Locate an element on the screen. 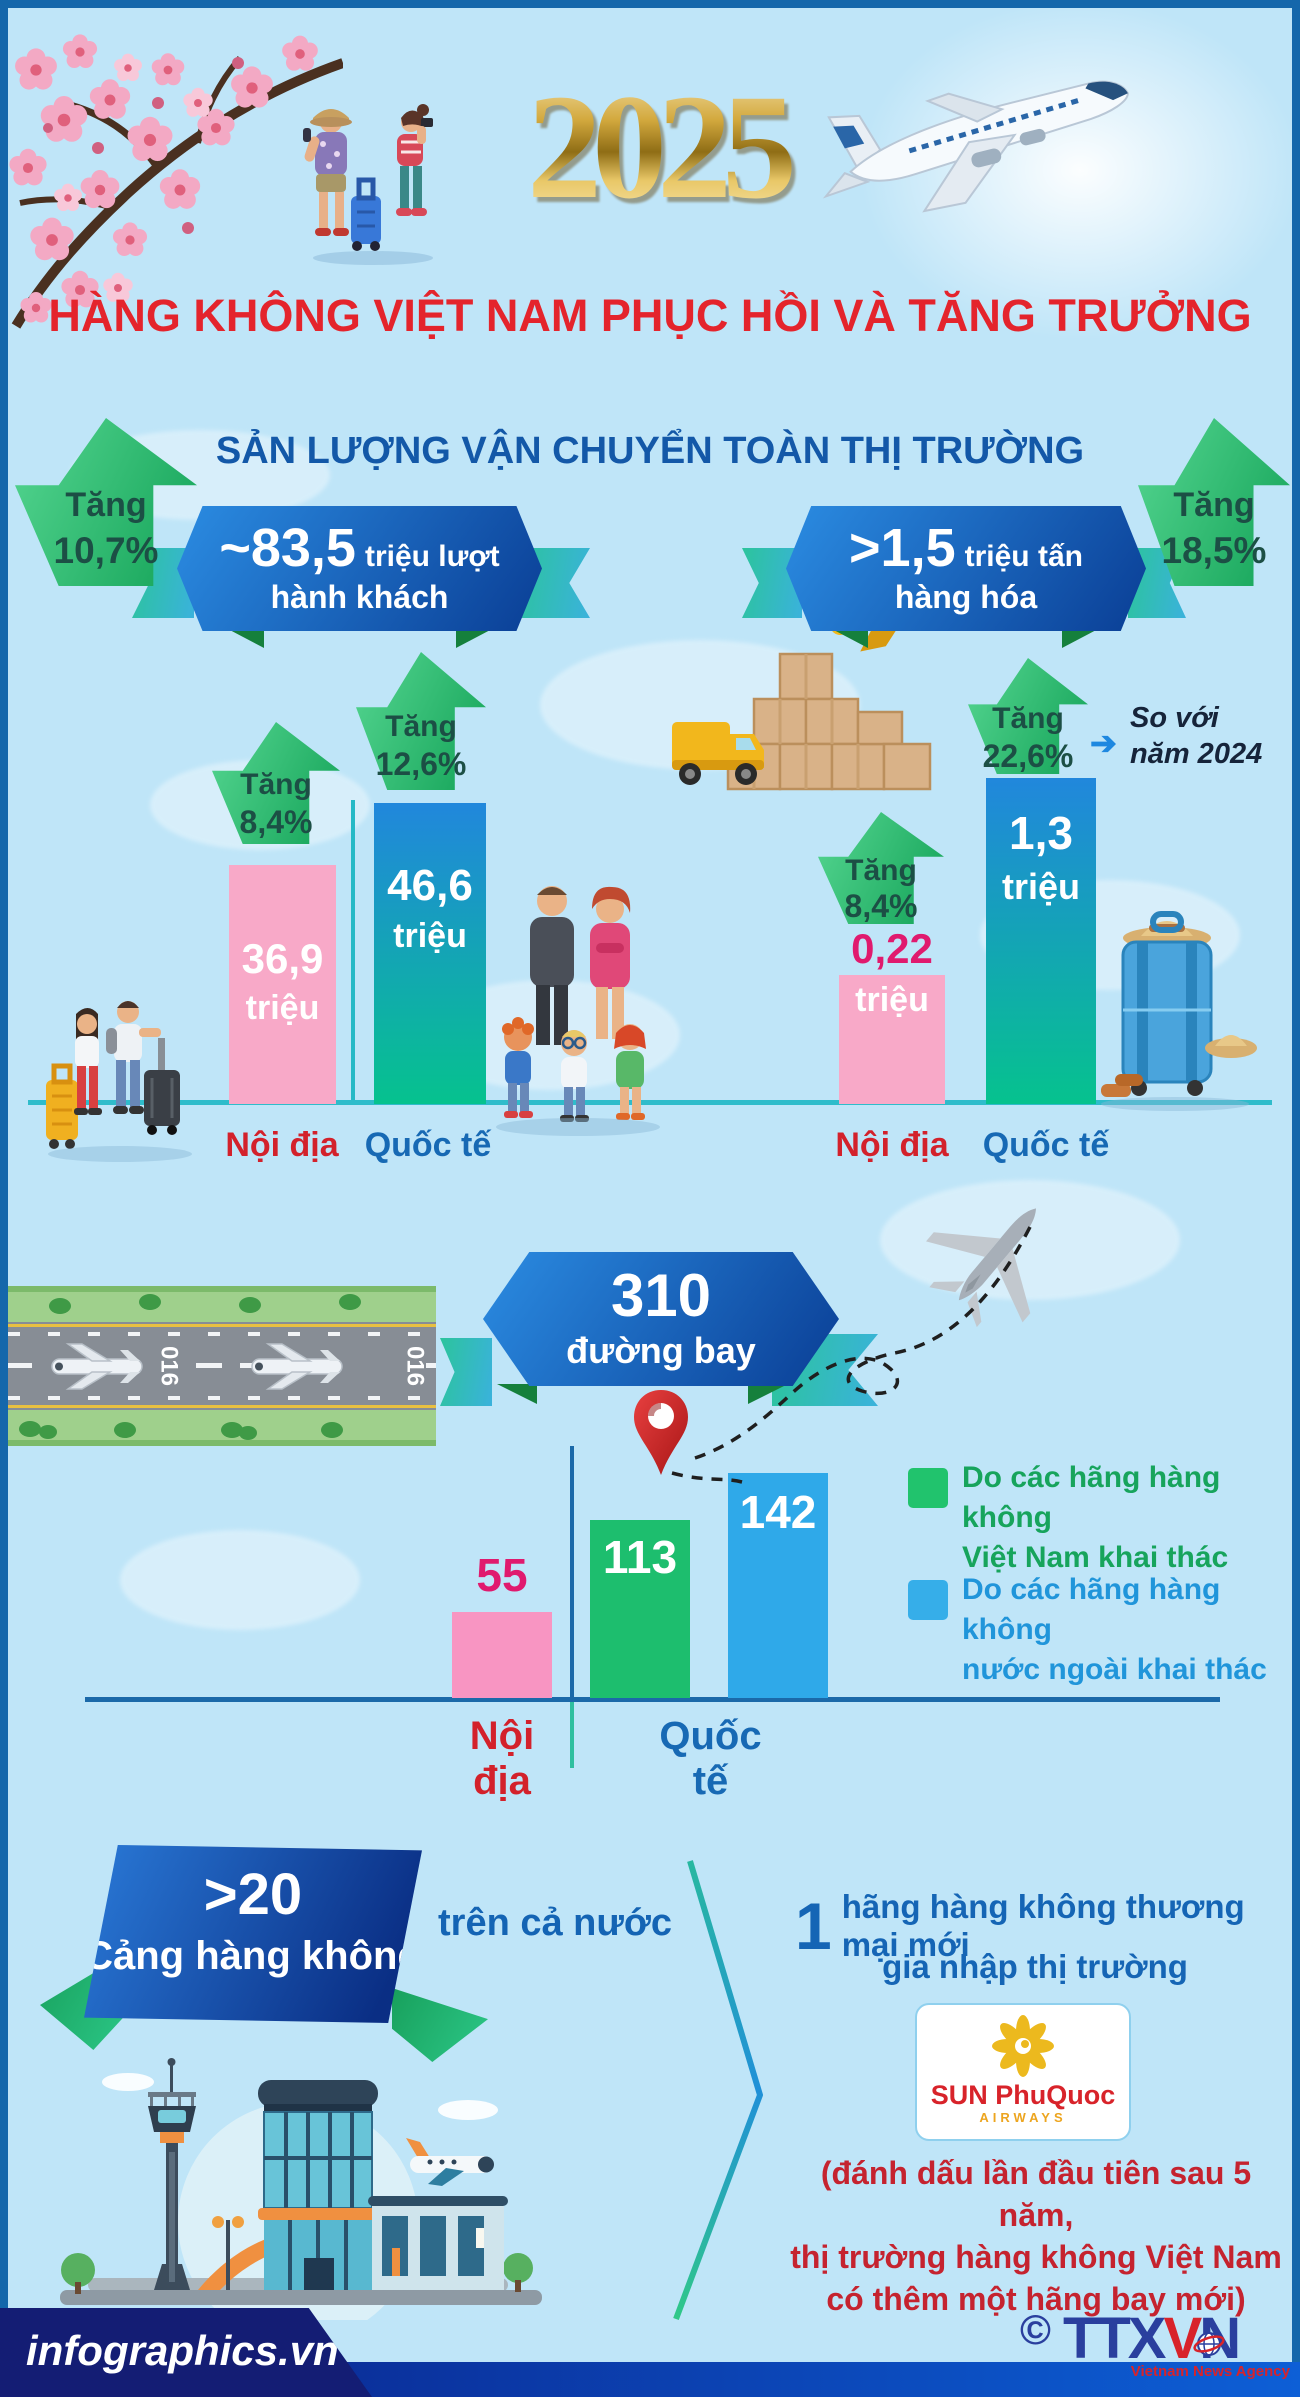 Image resolution: width=1300 pixels, height=2397 pixels. sun-phuquoc-sub: AIRWAYS is located at coordinates (1023, 2117).